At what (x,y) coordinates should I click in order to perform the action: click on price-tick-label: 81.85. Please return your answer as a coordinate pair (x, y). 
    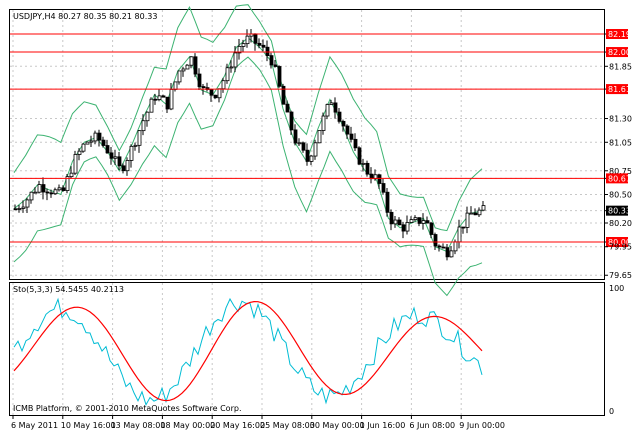
    Looking at the image, I should click on (620, 66).